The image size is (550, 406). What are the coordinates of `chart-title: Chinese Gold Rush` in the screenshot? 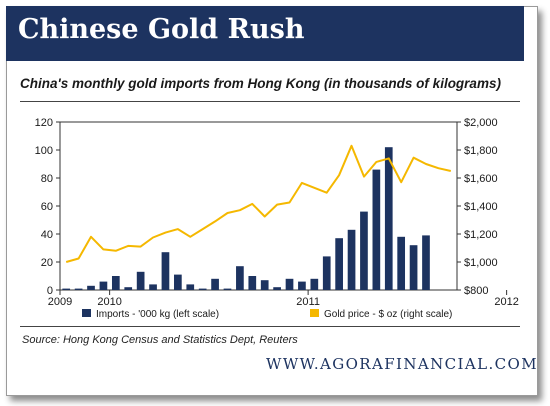 It's located at (161, 29).